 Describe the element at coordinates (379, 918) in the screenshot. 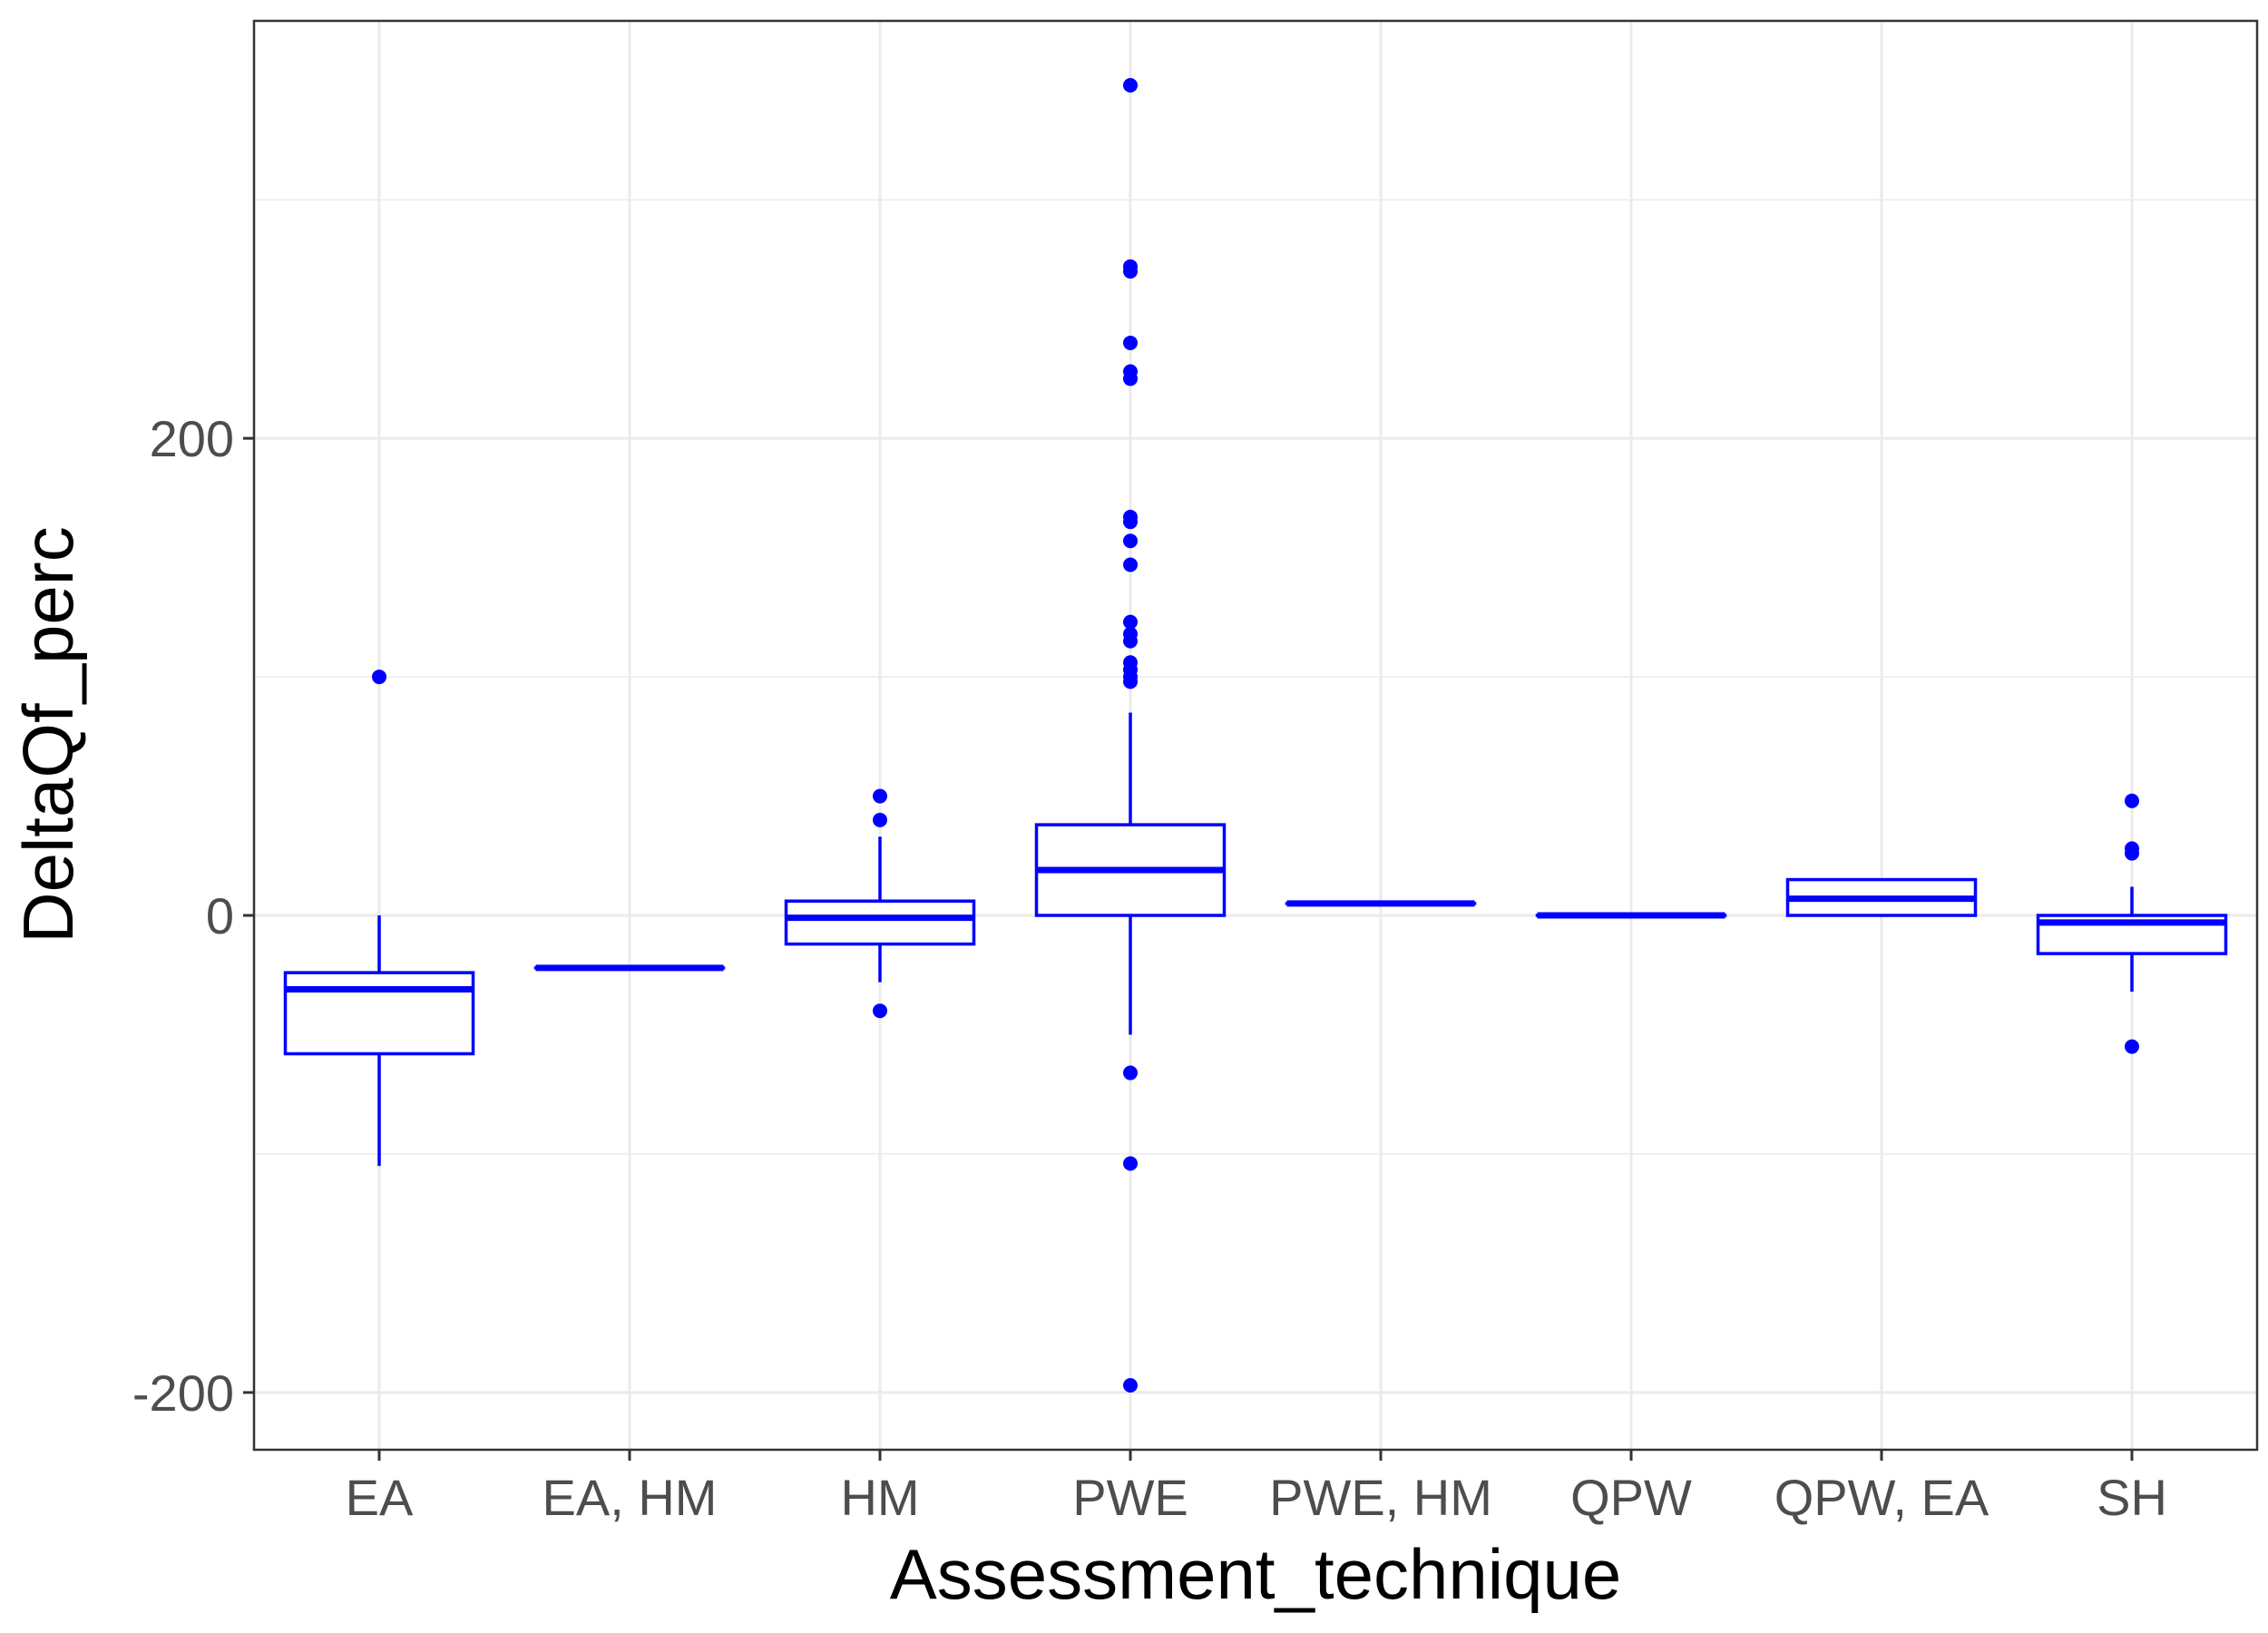

I see `box-ea` at that location.